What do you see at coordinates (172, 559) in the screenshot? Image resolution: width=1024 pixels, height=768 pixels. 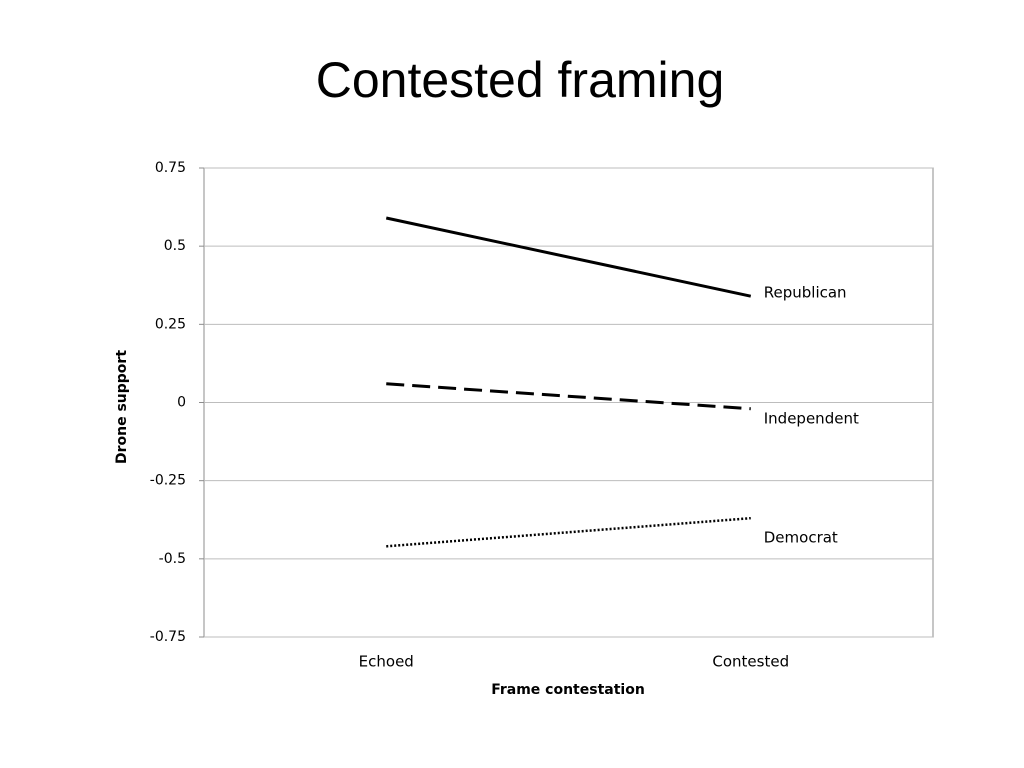 I see `y-tick-label: -0.5` at bounding box center [172, 559].